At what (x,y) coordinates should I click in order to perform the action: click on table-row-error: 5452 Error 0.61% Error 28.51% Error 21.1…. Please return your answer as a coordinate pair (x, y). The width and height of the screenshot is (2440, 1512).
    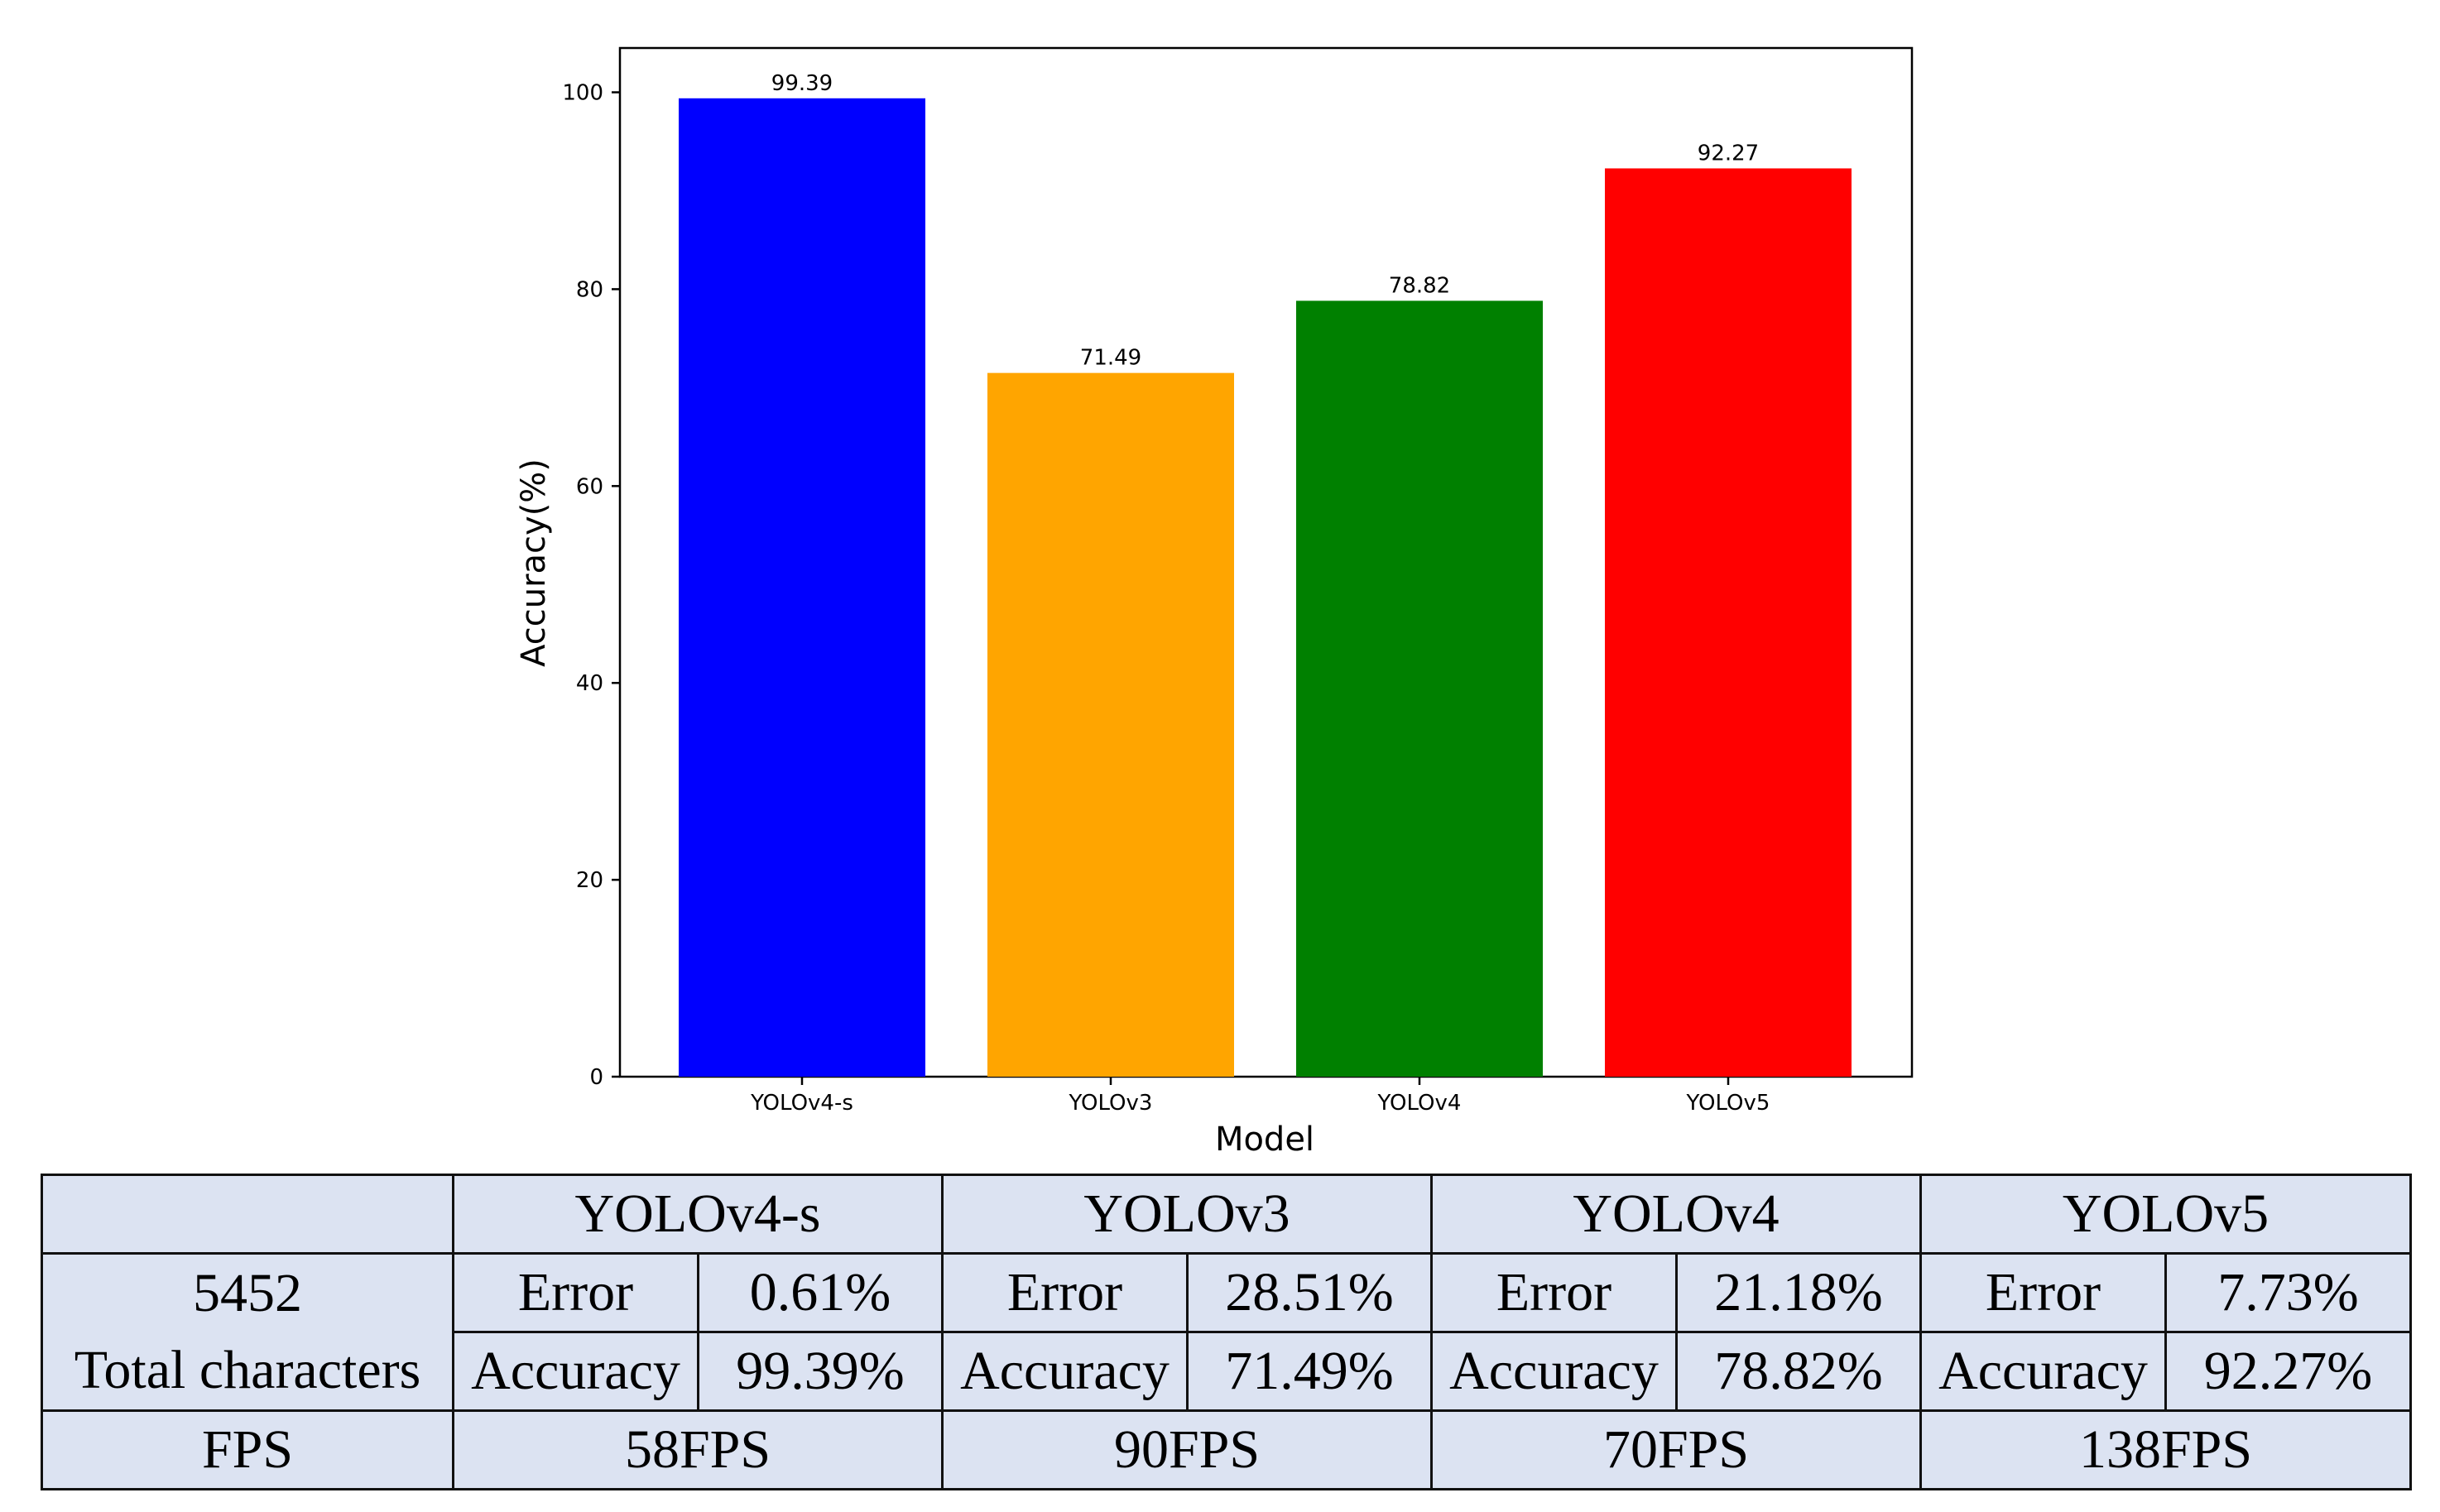
    Looking at the image, I should click on (1226, 1292).